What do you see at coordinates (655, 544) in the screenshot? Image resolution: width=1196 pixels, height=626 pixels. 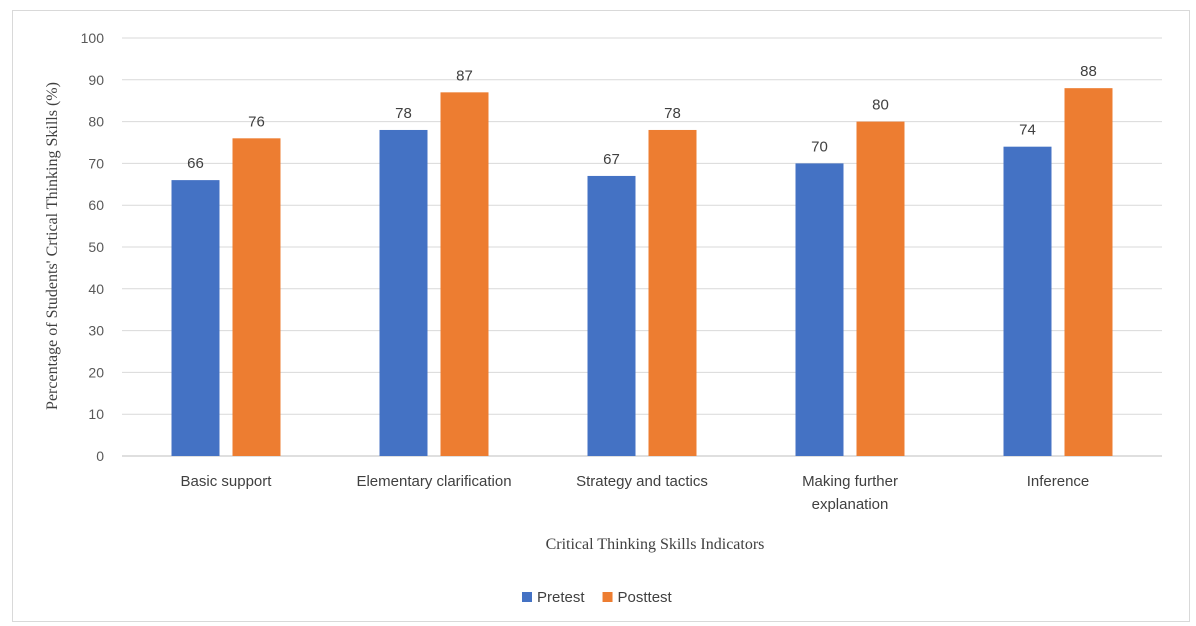 I see `x-axis-title: Critical Thinking Skills Indicators` at bounding box center [655, 544].